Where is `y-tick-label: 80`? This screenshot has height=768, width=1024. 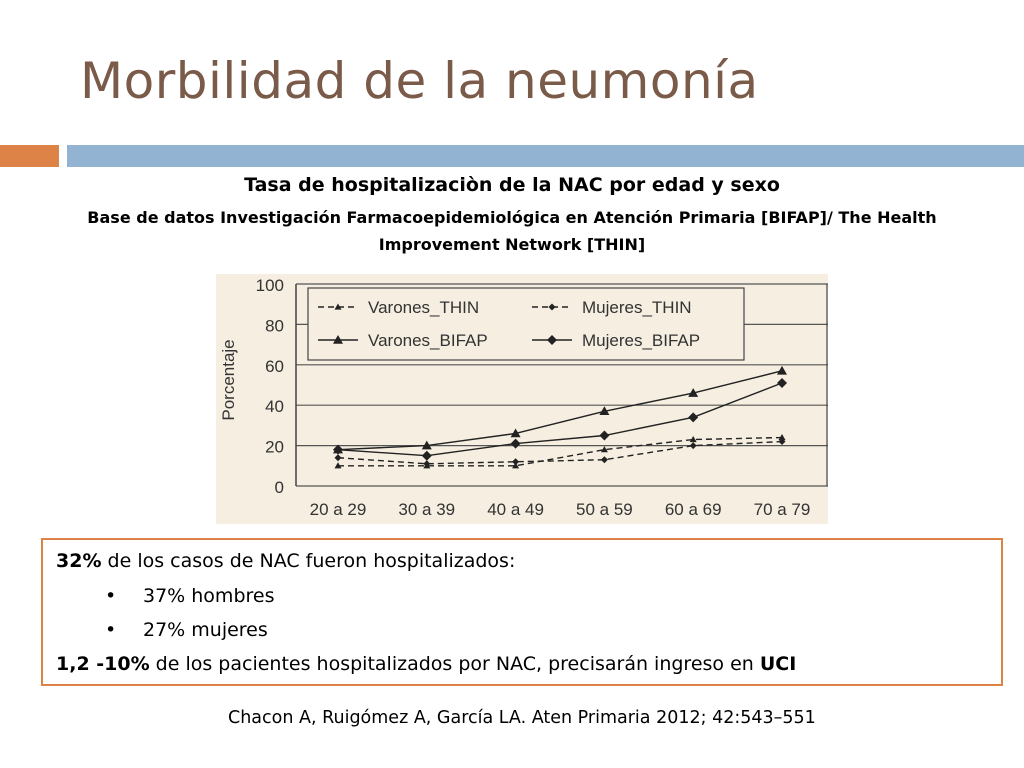
y-tick-label: 80 is located at coordinates (274, 325).